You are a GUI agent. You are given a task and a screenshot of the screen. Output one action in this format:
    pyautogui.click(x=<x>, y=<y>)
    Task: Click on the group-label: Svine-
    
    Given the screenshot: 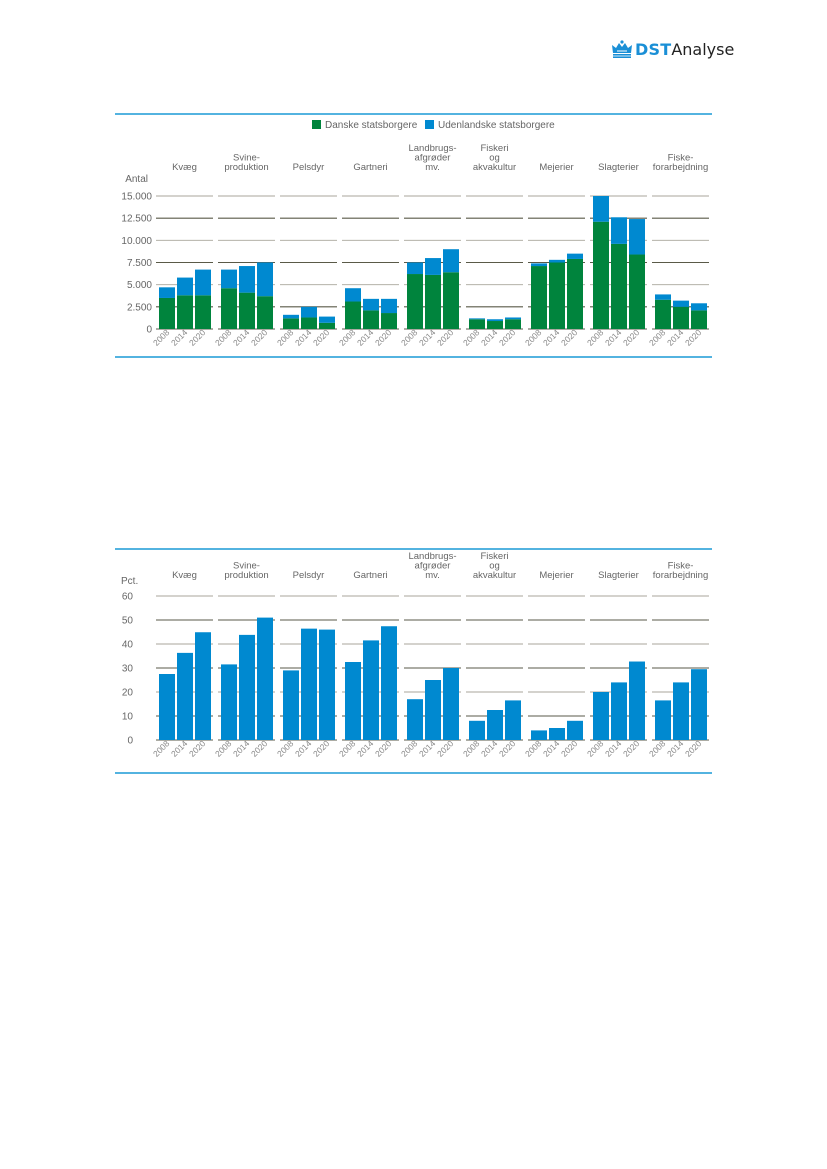 What is the action you would take?
    pyautogui.click(x=246, y=158)
    